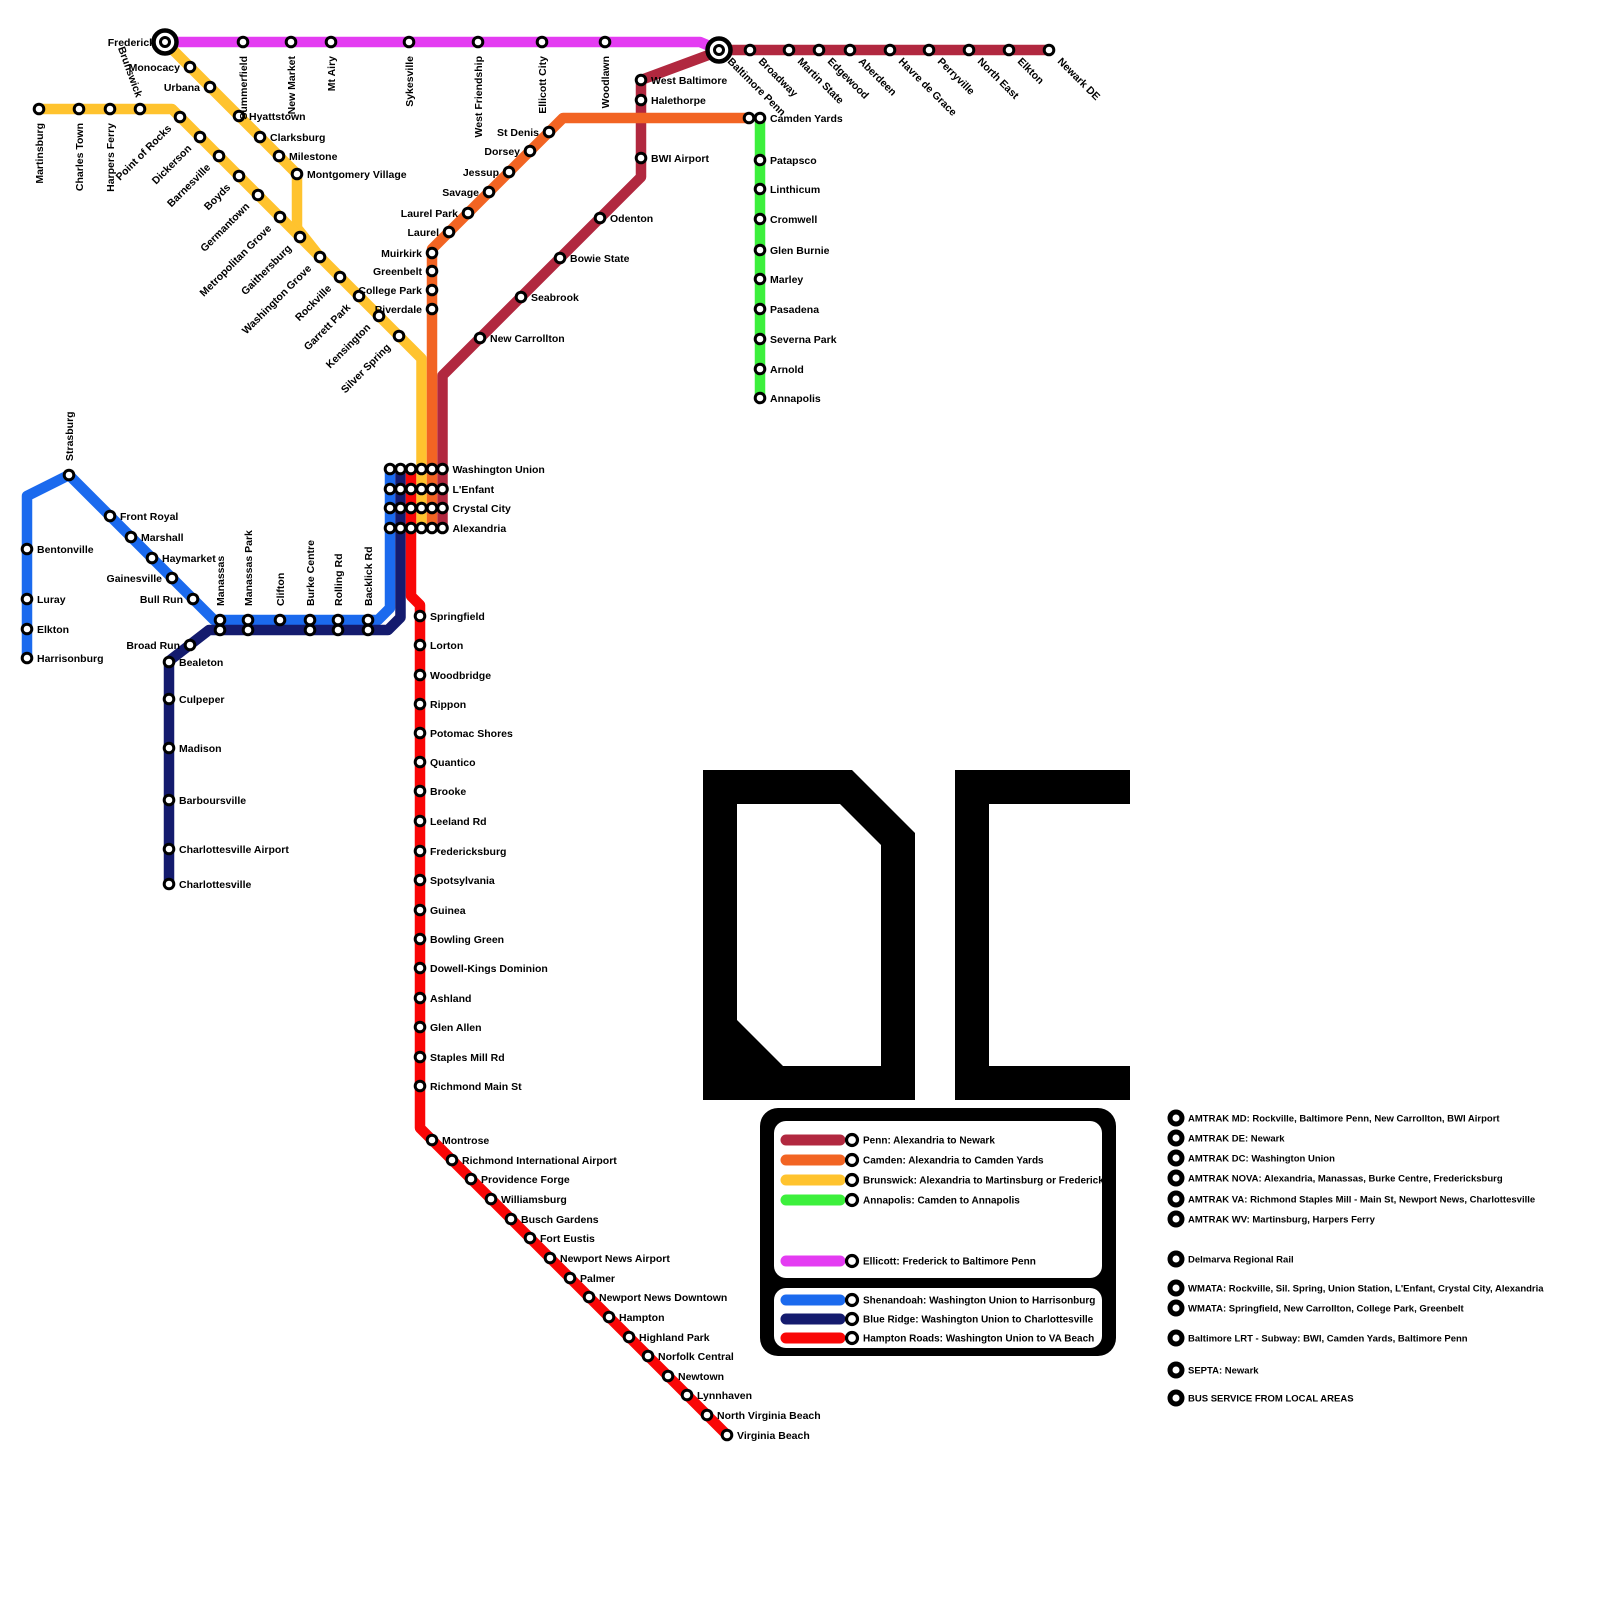 The height and width of the screenshot is (1600, 1600). What do you see at coordinates (217, 197) in the screenshot?
I see `station-label-boyds: Boyds` at bounding box center [217, 197].